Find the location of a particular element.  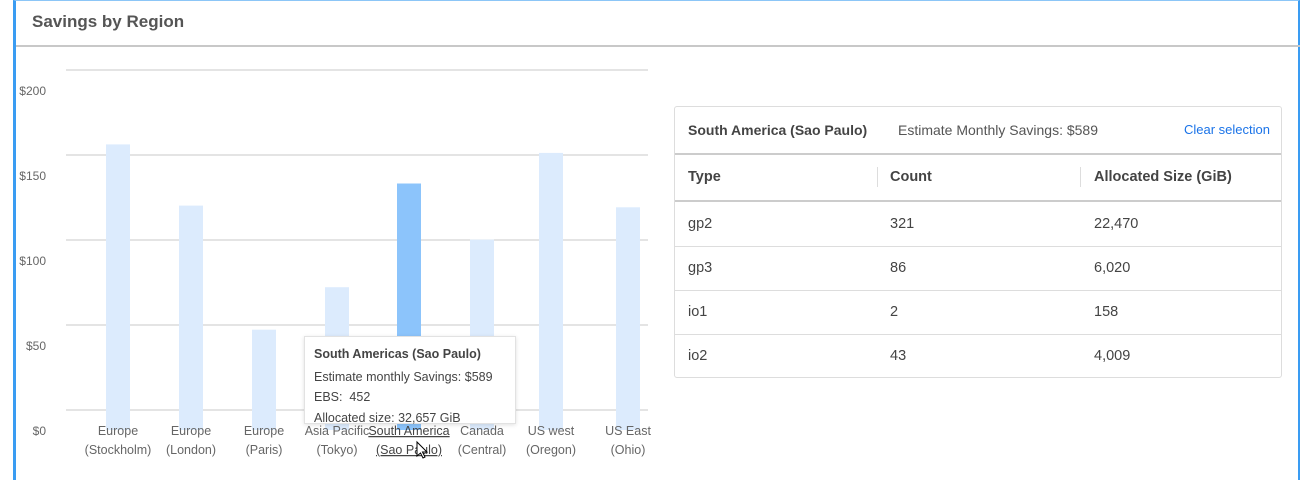

cell-count: 86 is located at coordinates (898, 268).